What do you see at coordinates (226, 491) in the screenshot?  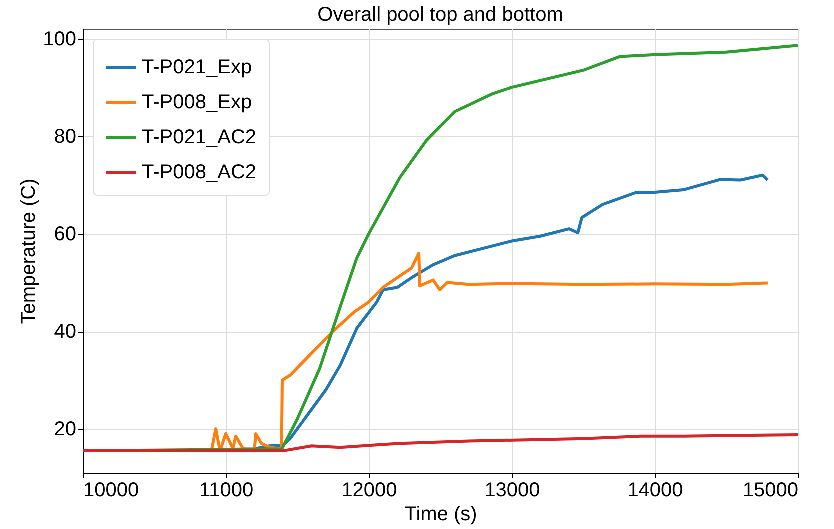 I see `x-tick-label: 11000` at bounding box center [226, 491].